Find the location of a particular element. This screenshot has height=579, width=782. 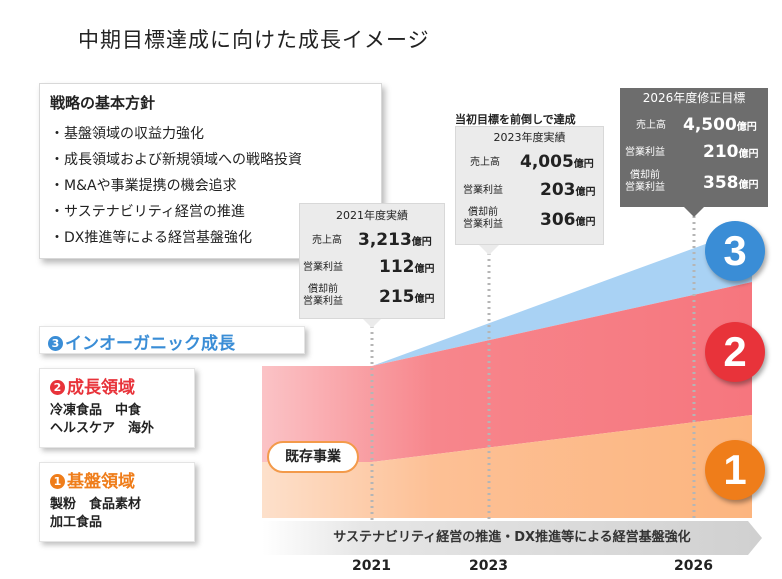

pointer-2023 is located at coordinates (489, 250).